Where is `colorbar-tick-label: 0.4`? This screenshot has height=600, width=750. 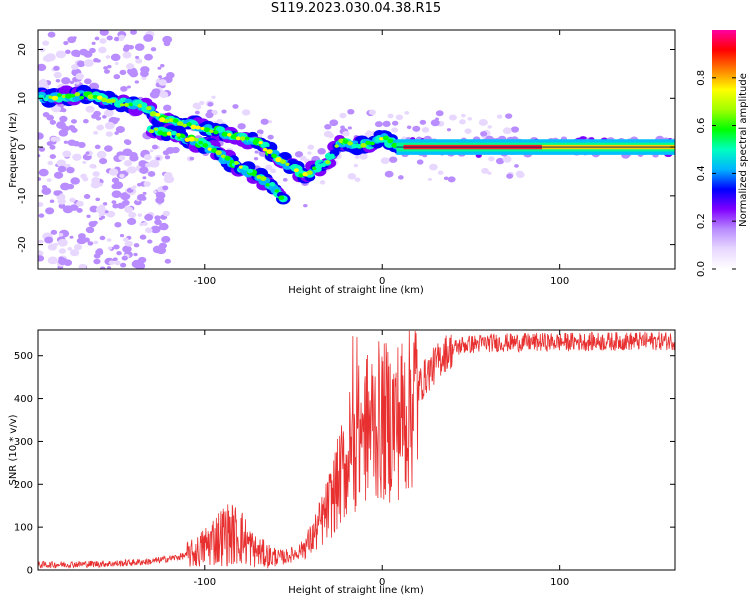
colorbar-tick-label: 0.4 is located at coordinates (701, 173).